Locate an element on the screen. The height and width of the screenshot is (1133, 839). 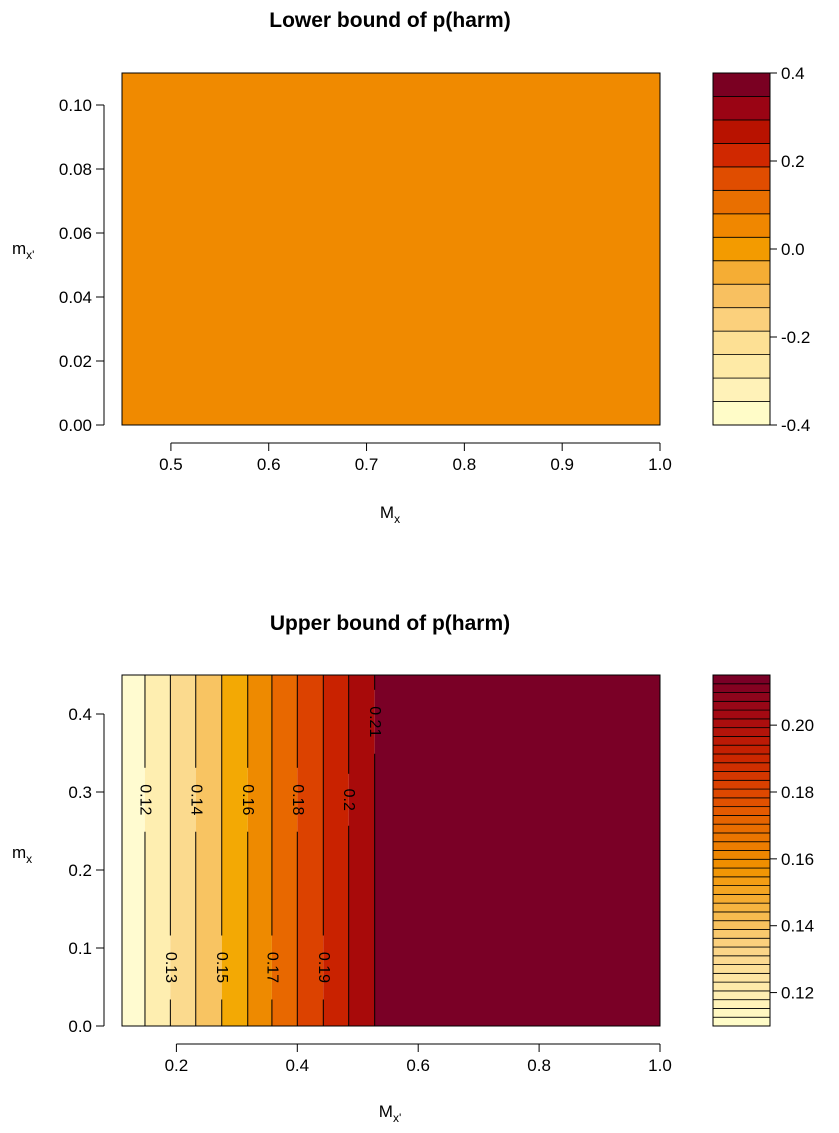
legend-tick-label: -0.2 is located at coordinates (795, 337).